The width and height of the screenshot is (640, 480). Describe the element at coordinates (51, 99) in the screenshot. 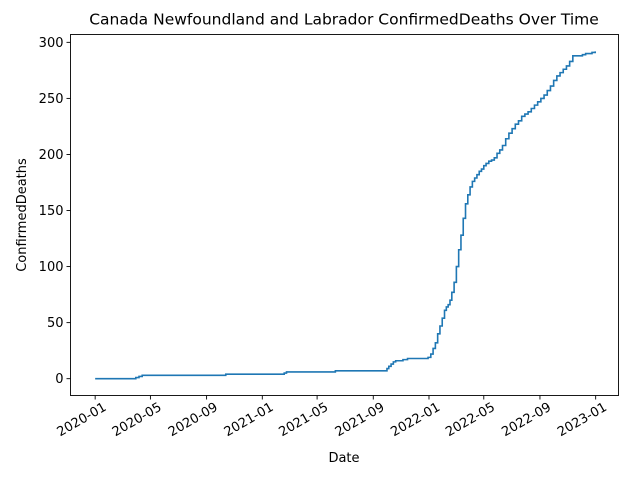

I see `y-tick-label: 250` at that location.